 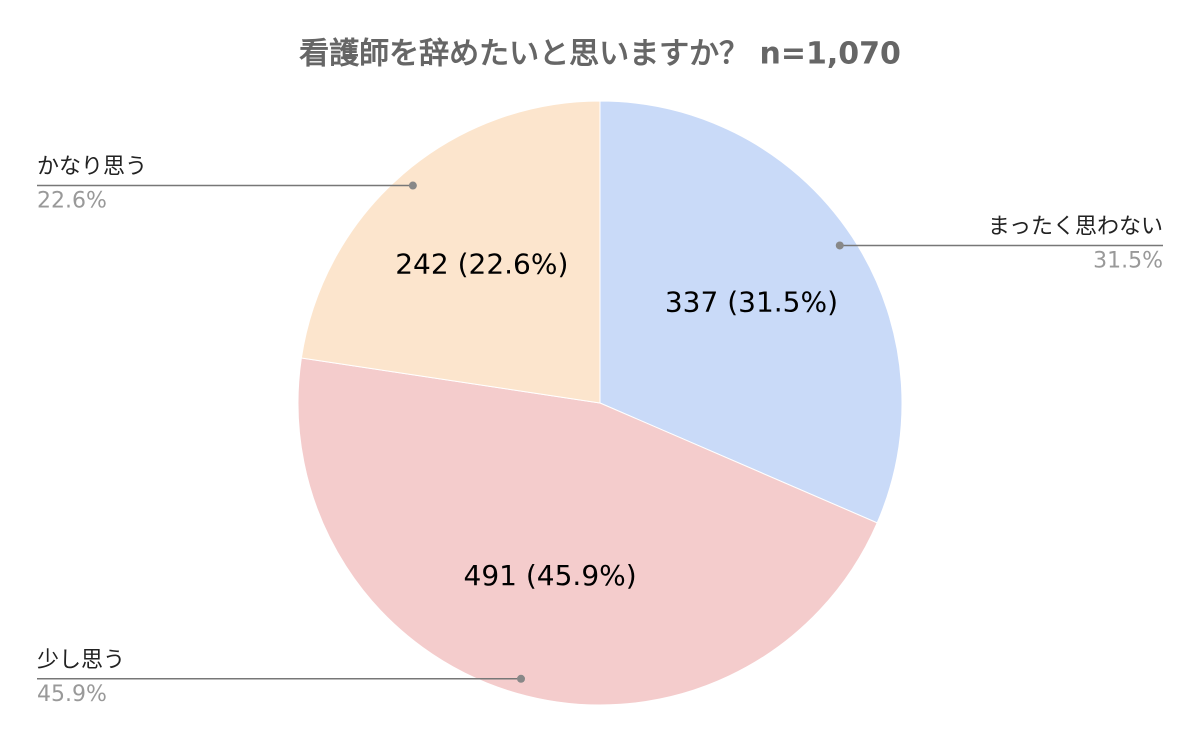 What do you see at coordinates (81, 660) in the screenshot?
I see `legend-label: 少し思う` at bounding box center [81, 660].